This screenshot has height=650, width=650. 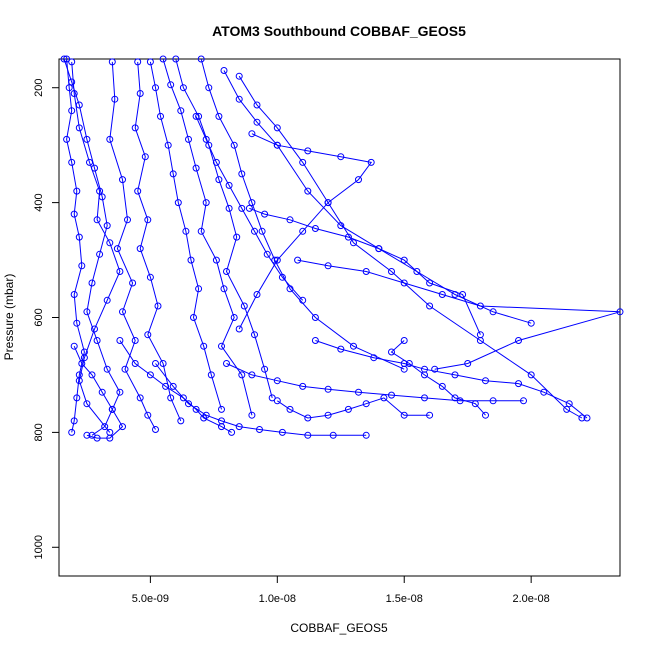 What do you see at coordinates (39, 547) in the screenshot?
I see `y-tick-label: 1000` at bounding box center [39, 547].